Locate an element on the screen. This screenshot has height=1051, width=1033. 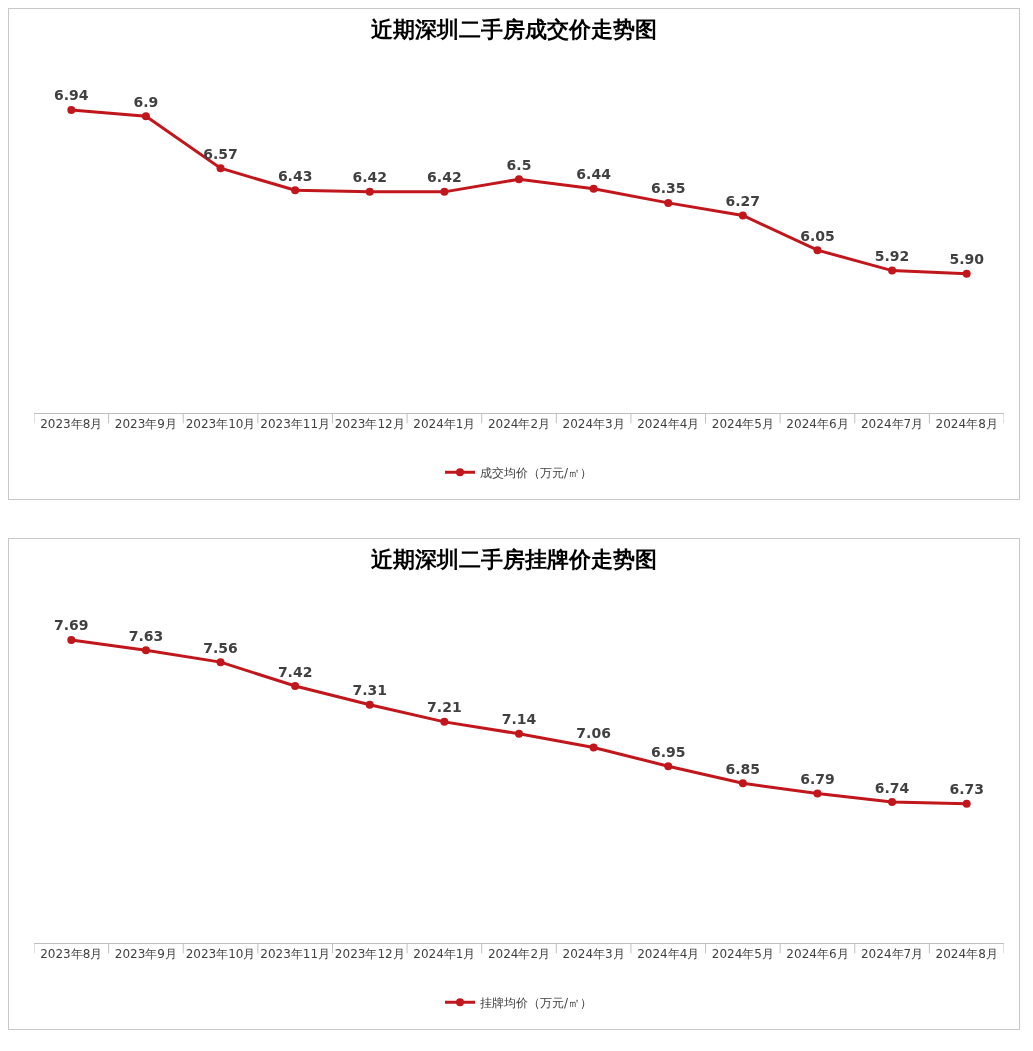
data-label: 6.9 is located at coordinates (146, 101).